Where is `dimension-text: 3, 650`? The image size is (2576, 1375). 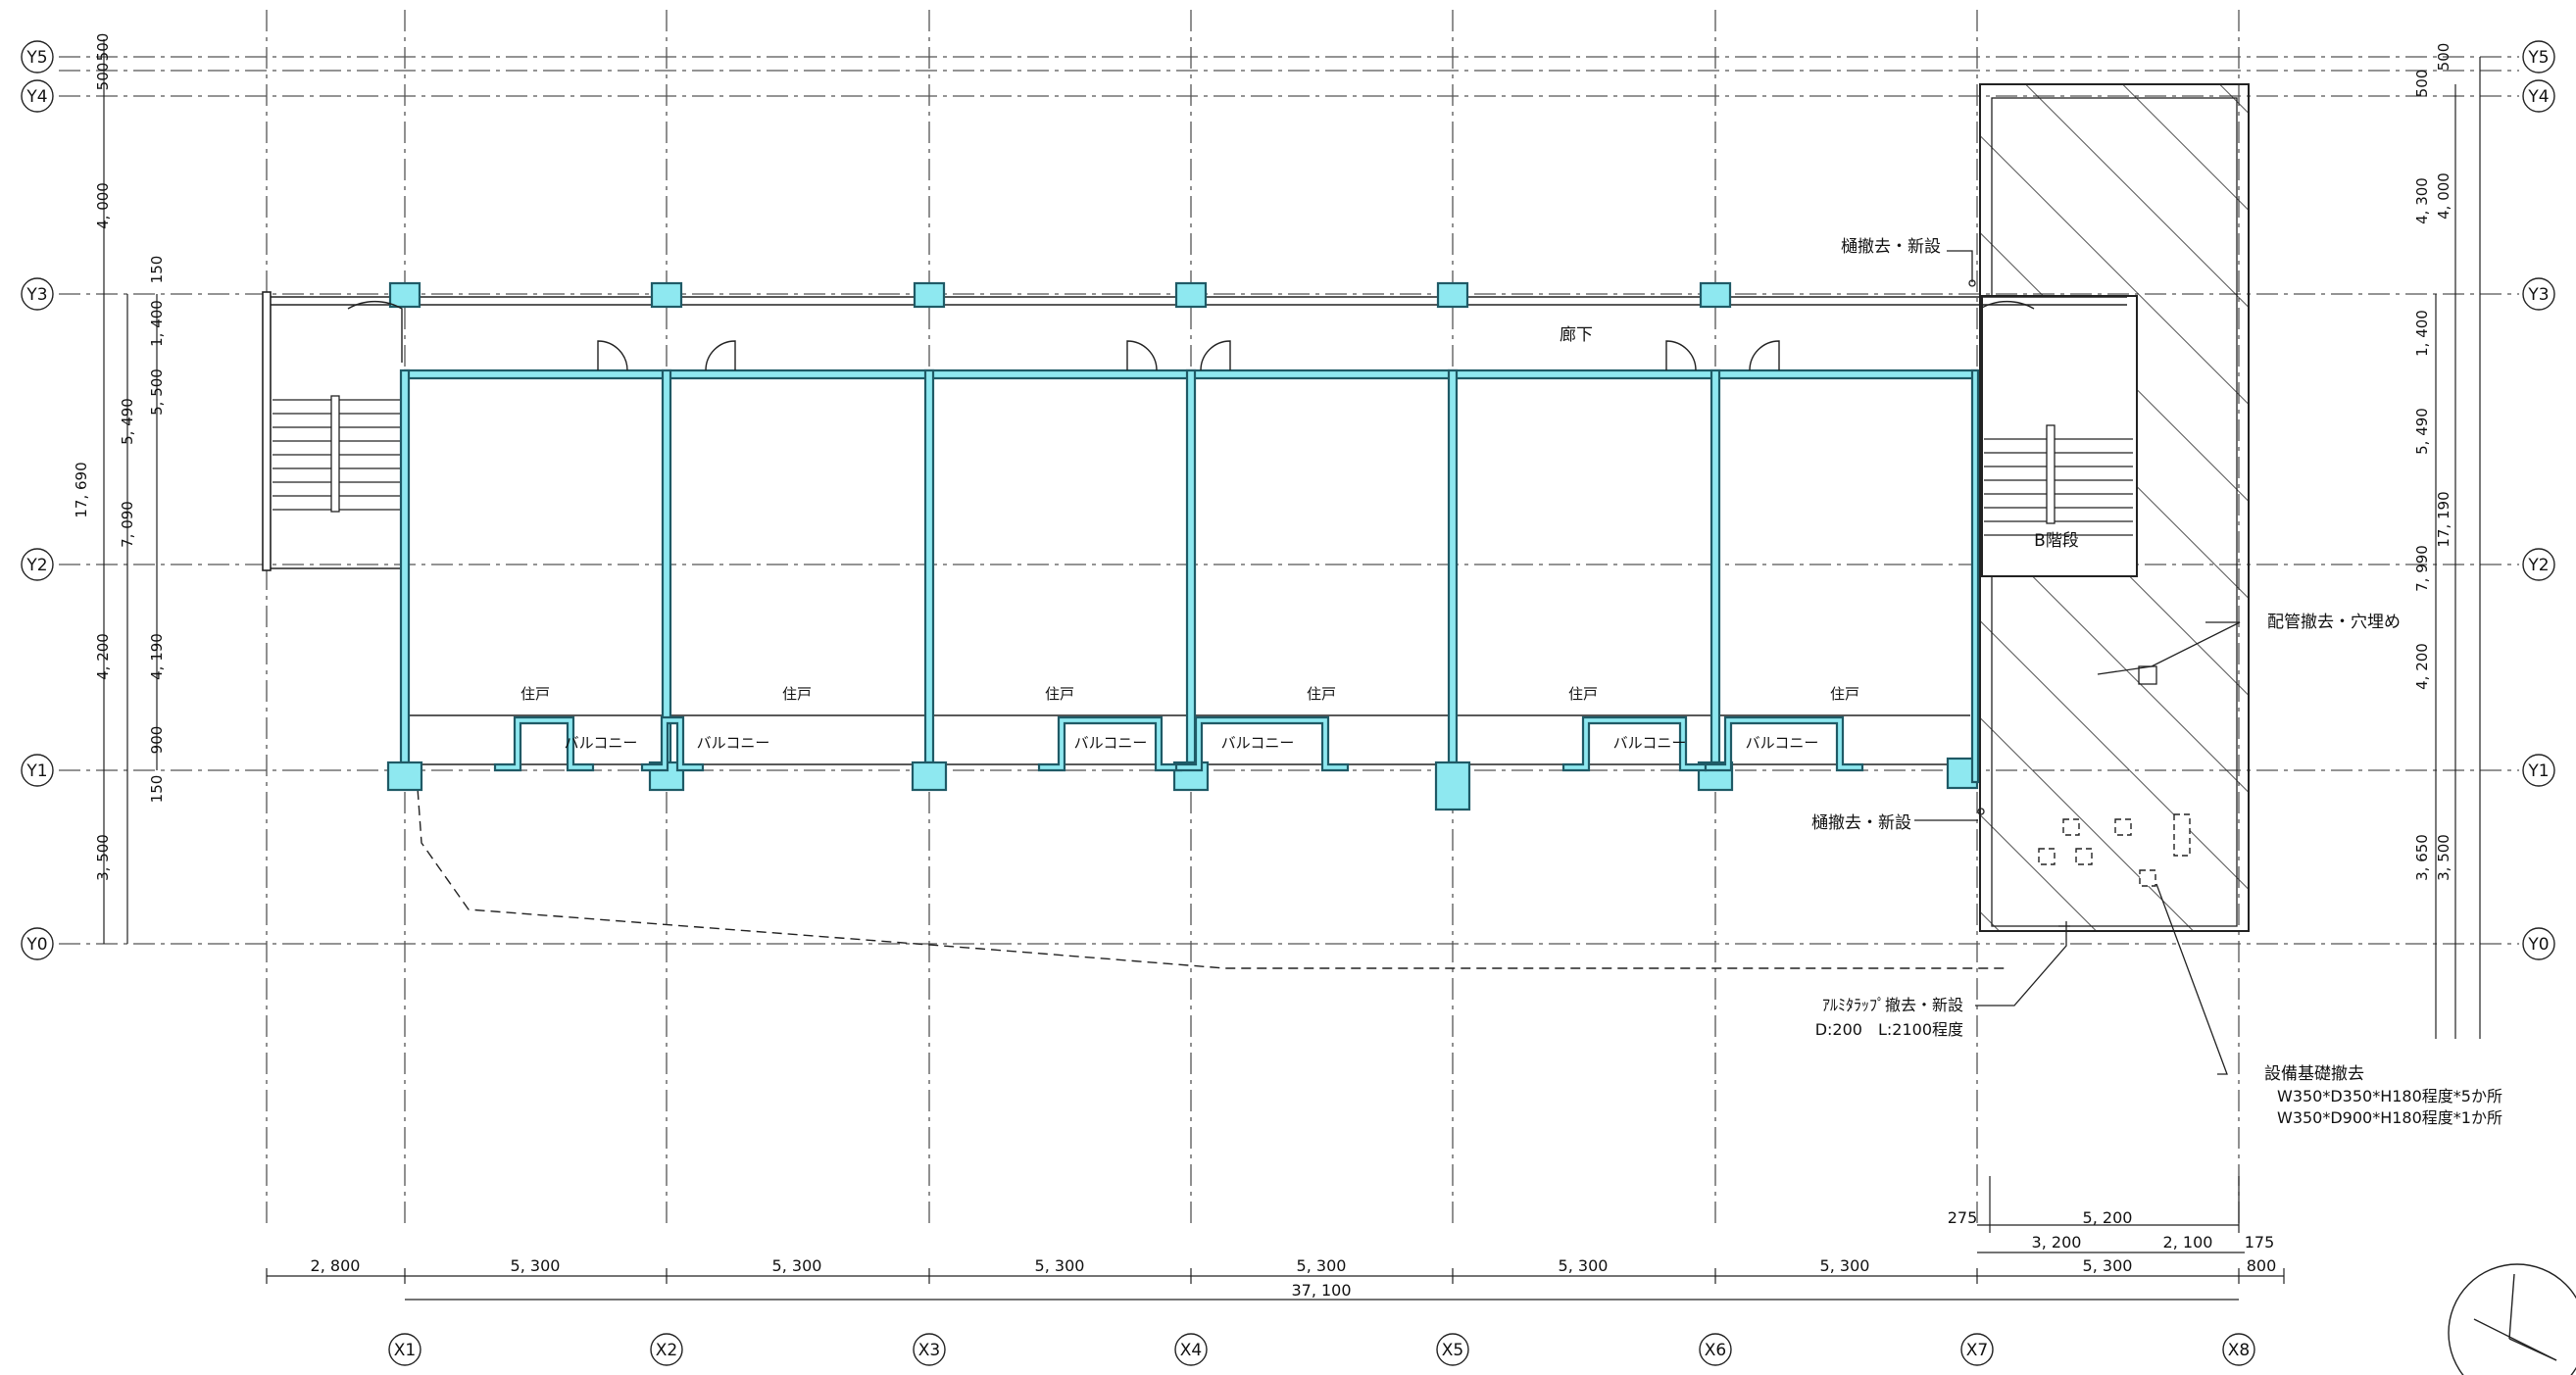 dimension-text: 3, 650 is located at coordinates (2422, 858).